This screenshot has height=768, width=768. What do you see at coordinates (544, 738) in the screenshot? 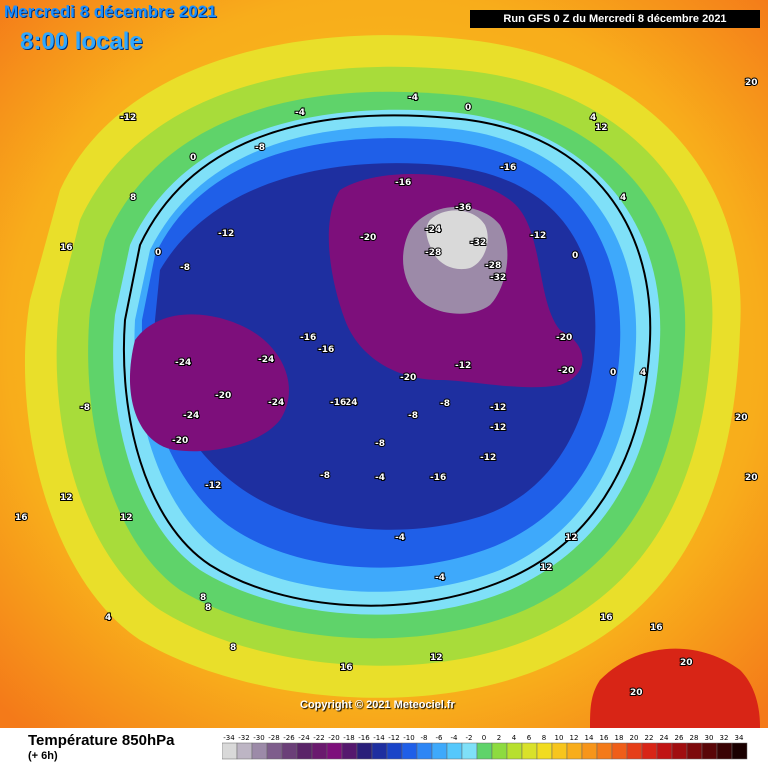
I see `scale-tick-label: 8` at bounding box center [544, 738].